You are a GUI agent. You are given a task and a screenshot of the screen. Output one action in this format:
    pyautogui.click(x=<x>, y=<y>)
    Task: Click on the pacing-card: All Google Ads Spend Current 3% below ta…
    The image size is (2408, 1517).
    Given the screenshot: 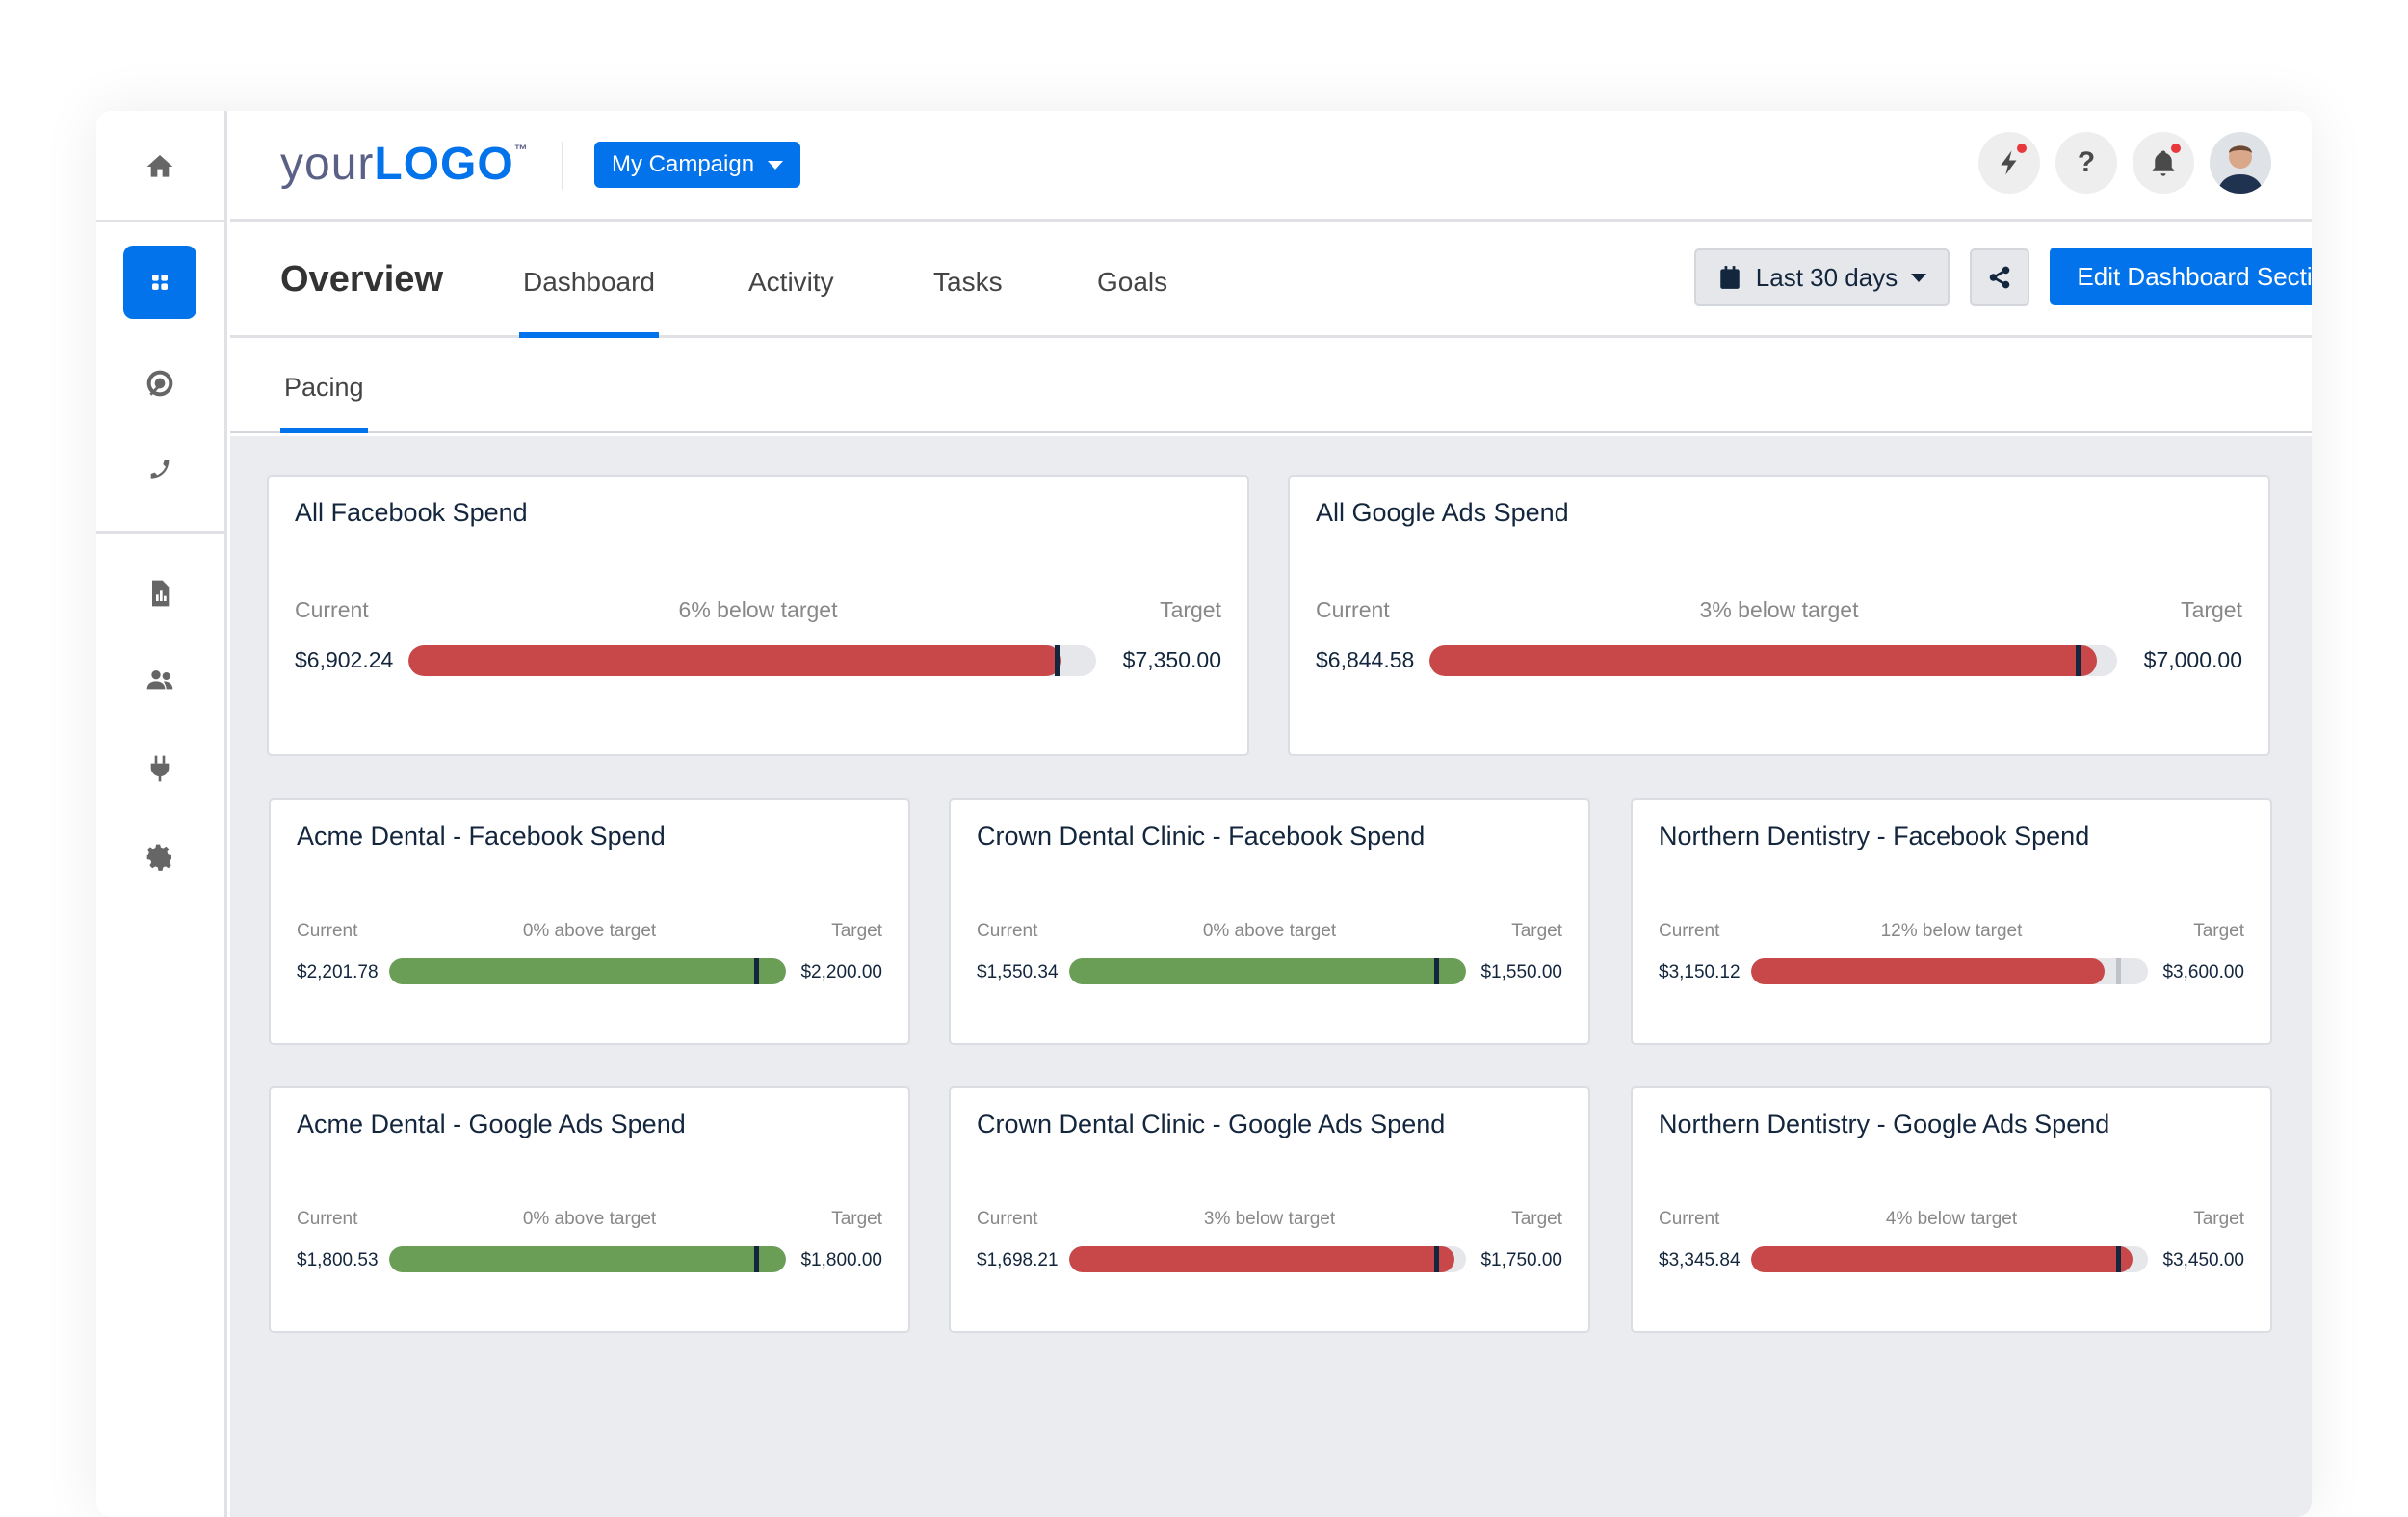 What is the action you would take?
    pyautogui.click(x=1779, y=615)
    